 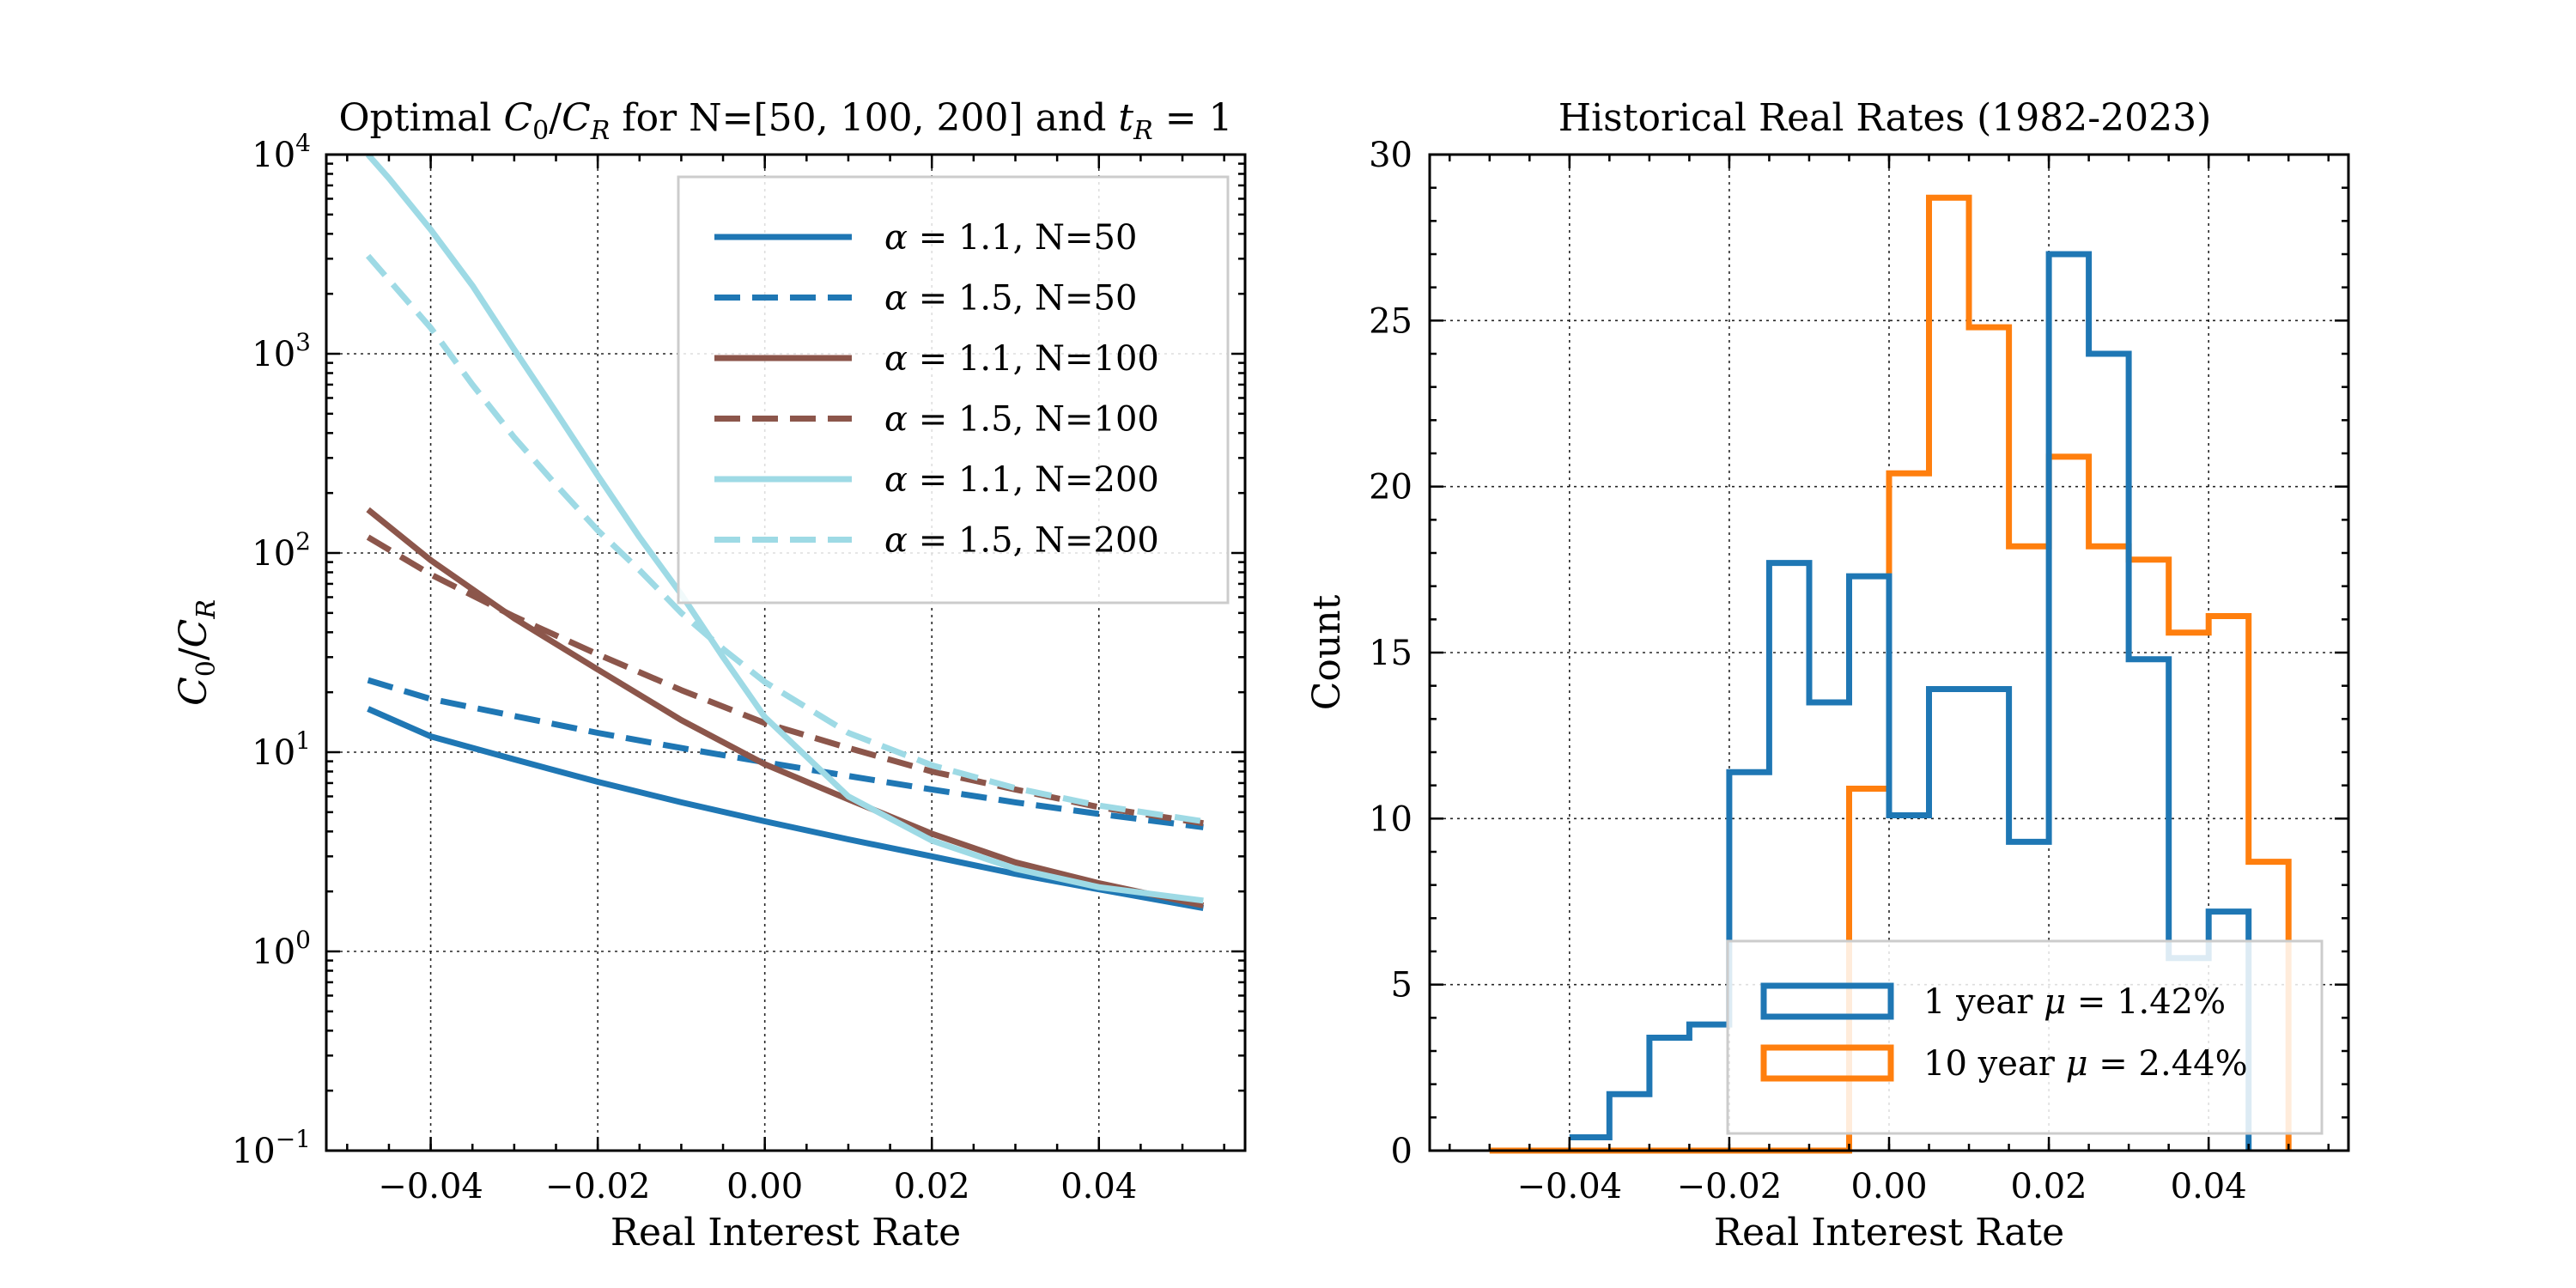 What do you see at coordinates (2075, 1002) in the screenshot?
I see `right-legend-label: 1 year μ = 1.42%` at bounding box center [2075, 1002].